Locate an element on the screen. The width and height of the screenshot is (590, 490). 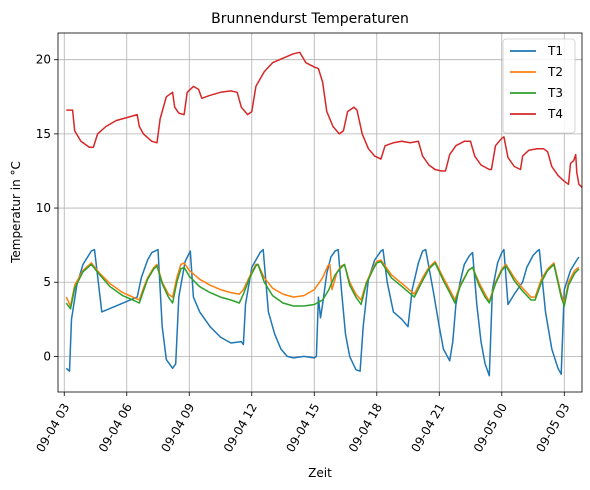
legend-box is located at coordinates (539, 86).